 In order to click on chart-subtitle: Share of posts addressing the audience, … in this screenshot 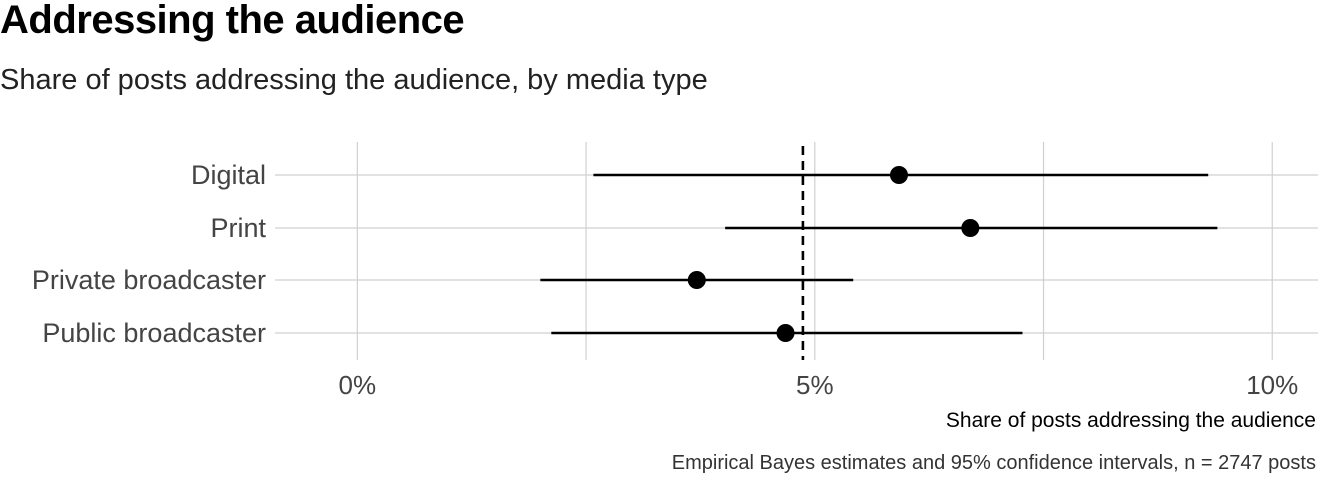, I will do `click(354, 80)`.